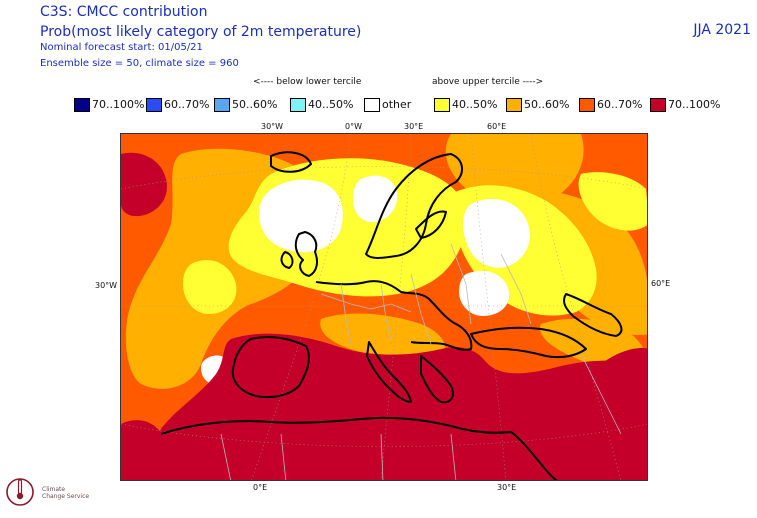  What do you see at coordinates (528, 342) in the screenshot?
I see `black-sea-coast` at bounding box center [528, 342].